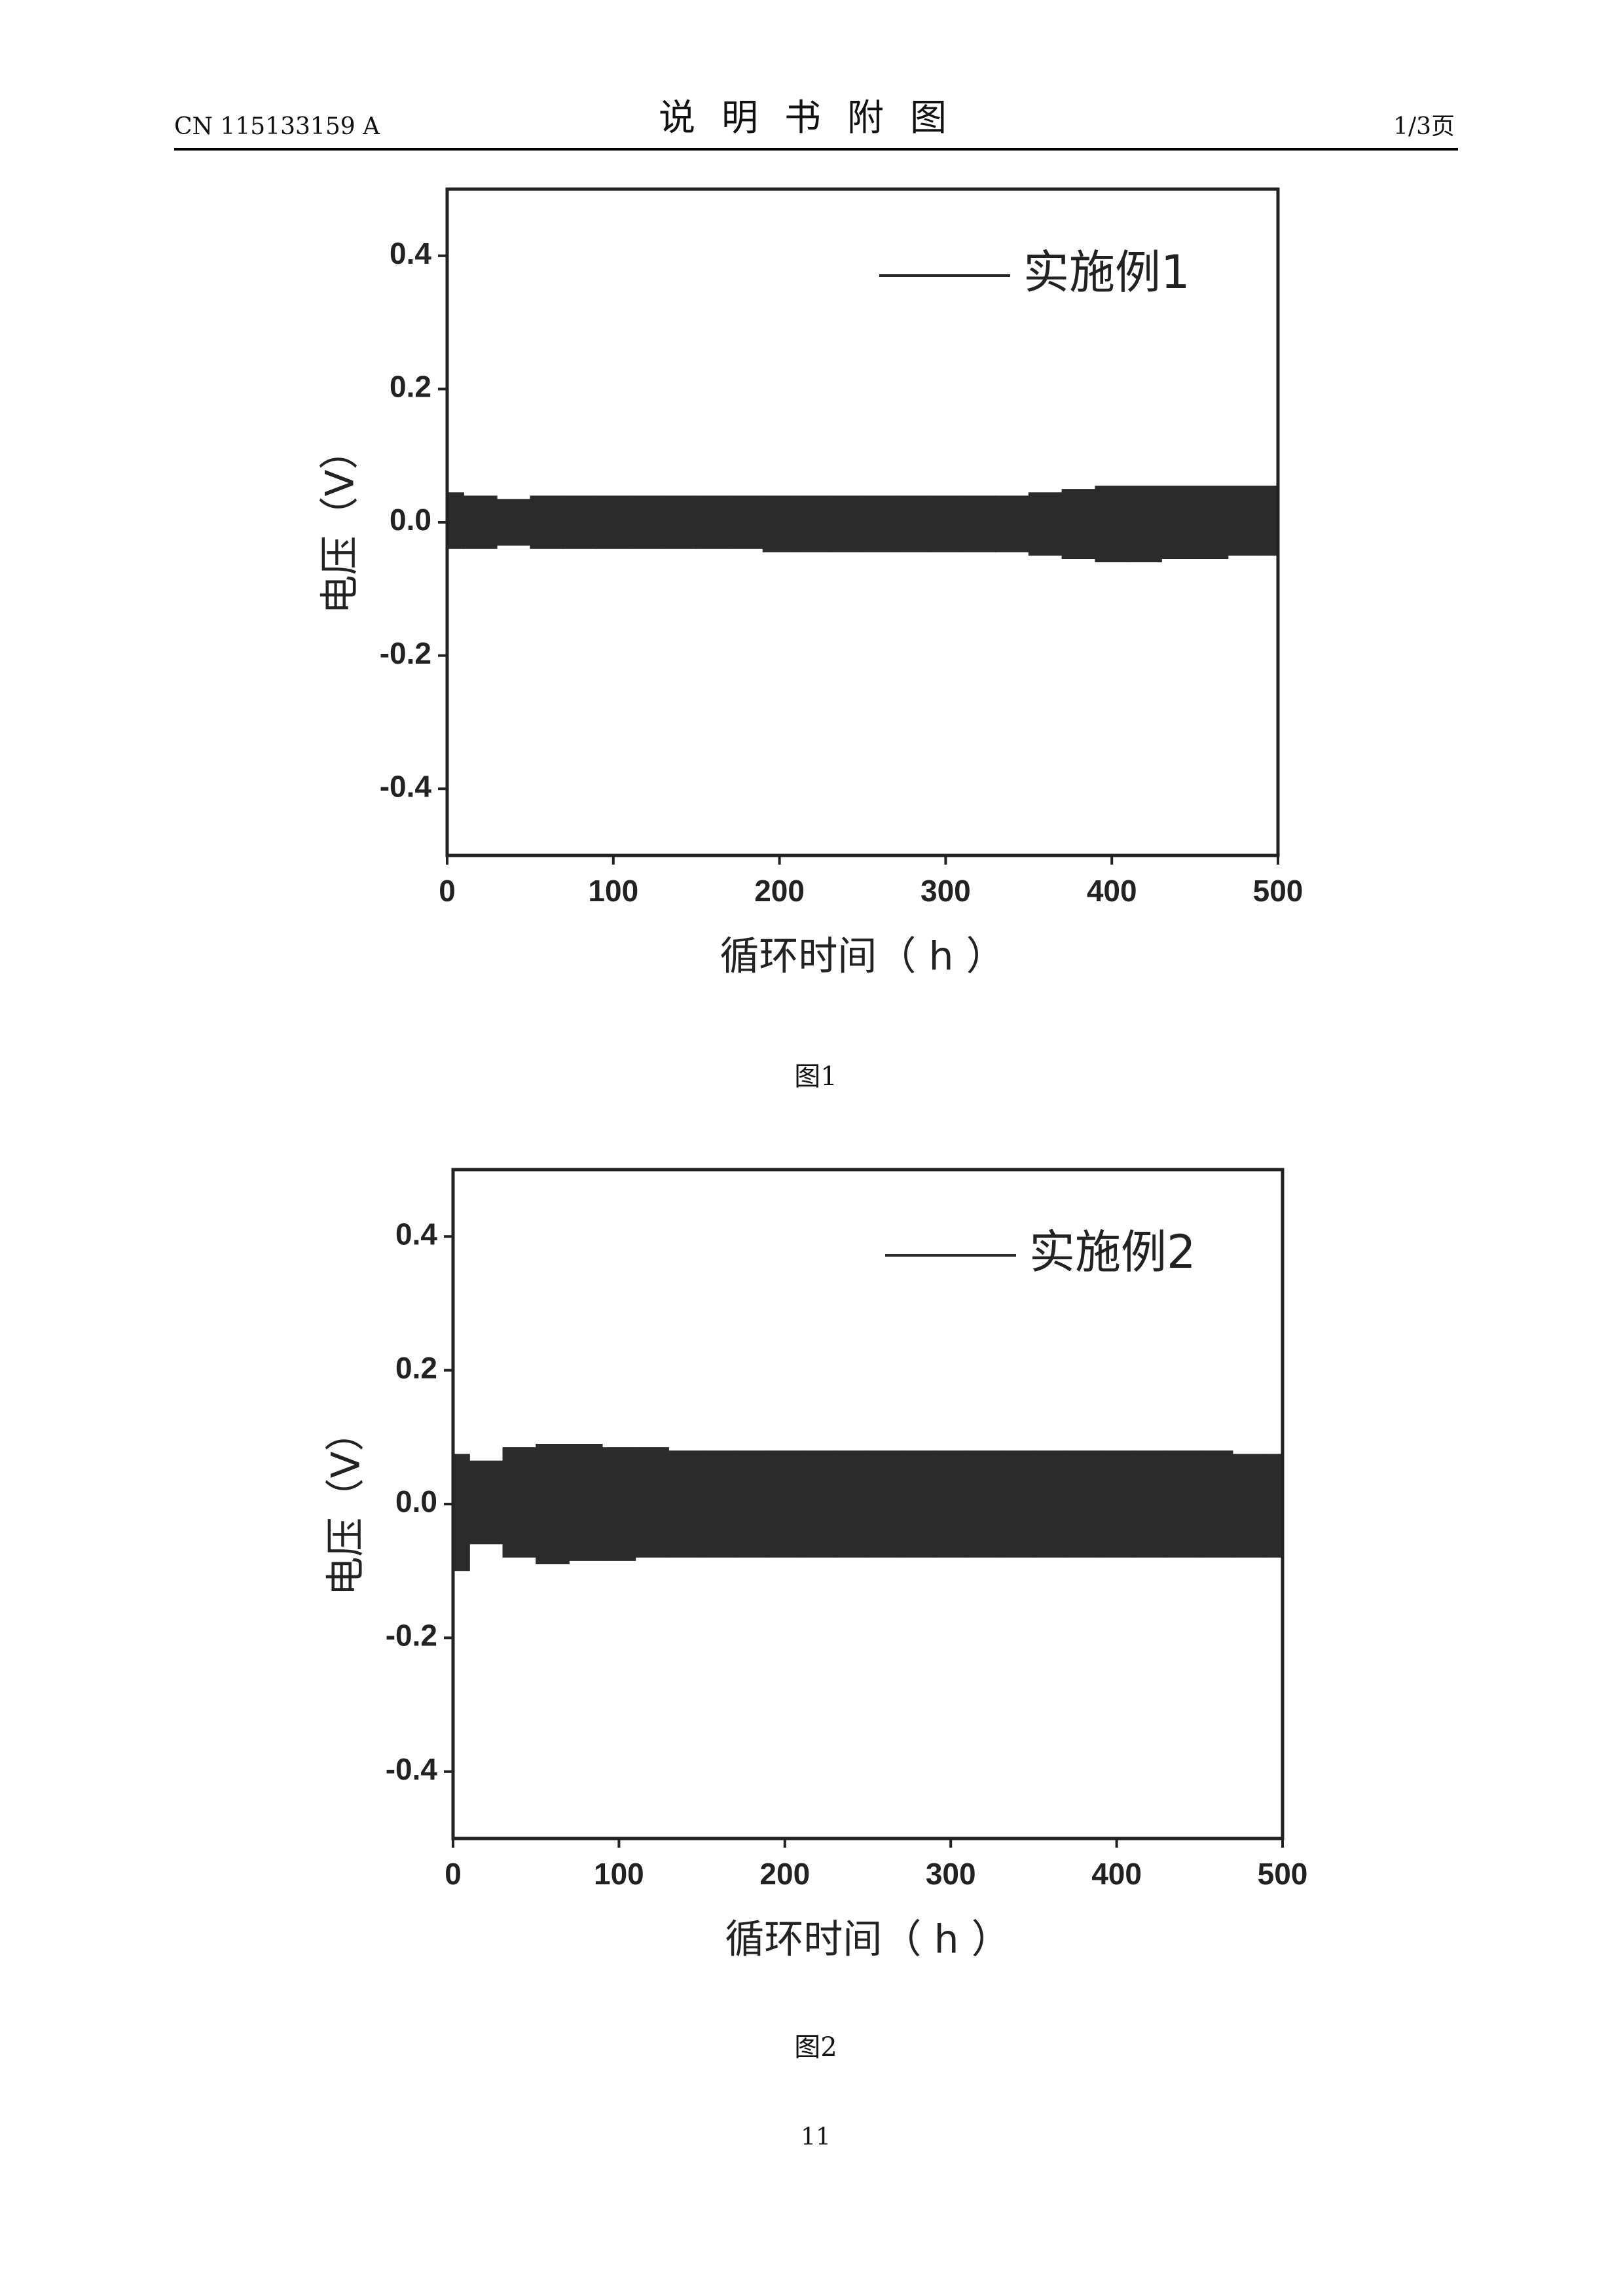 This screenshot has width=1623, height=2296. What do you see at coordinates (816, 118) in the screenshot?
I see `doc-title: 说明书附图` at bounding box center [816, 118].